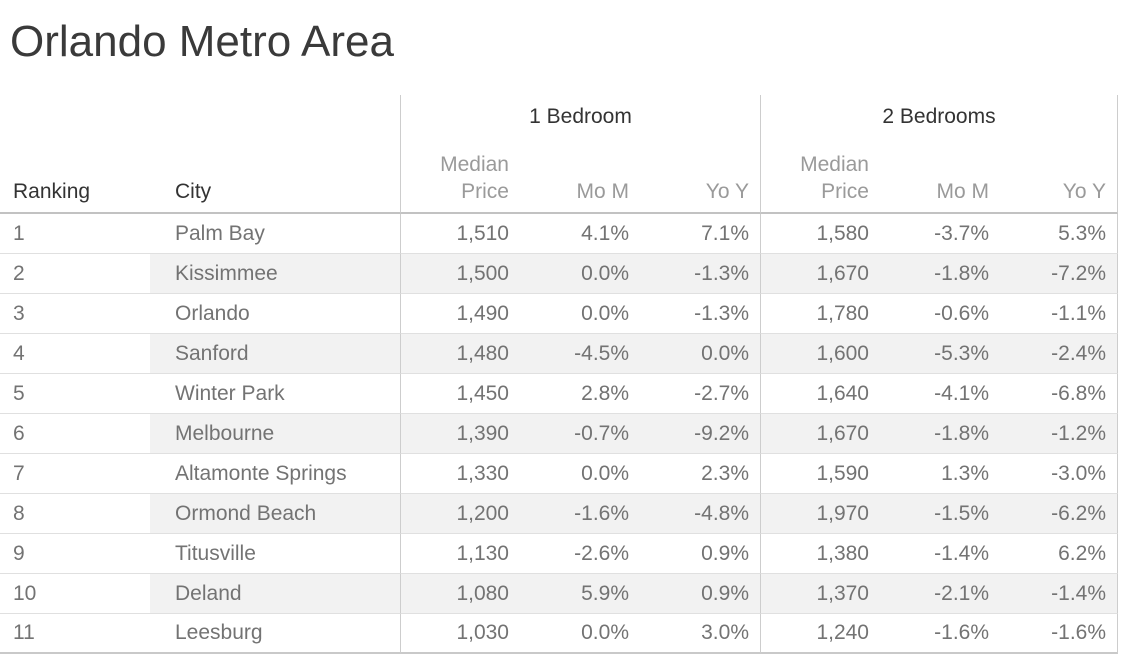 This screenshot has height=660, width=1124. Describe the element at coordinates (275, 234) in the screenshot. I see `city-cell: Palm Bay` at that location.